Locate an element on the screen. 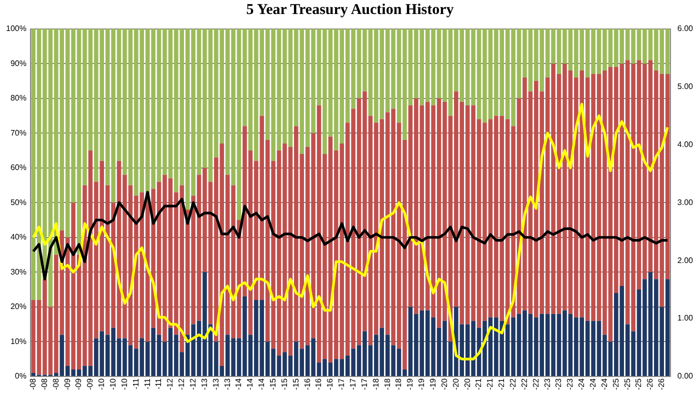 This screenshot has width=700, height=394. y-tick-label: 70% is located at coordinates (18, 133).